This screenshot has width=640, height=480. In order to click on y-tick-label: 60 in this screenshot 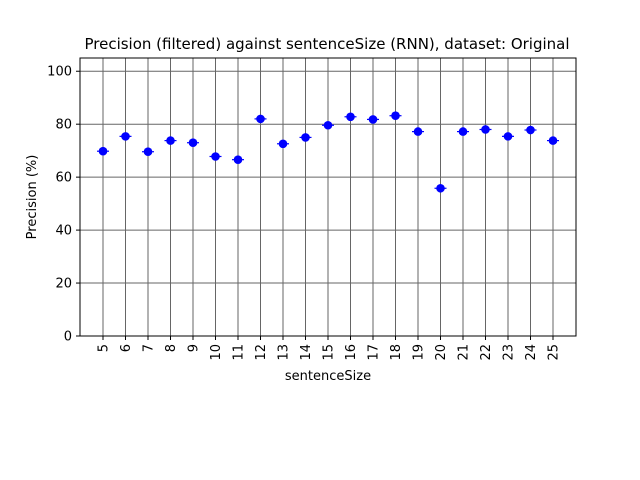, I will do `click(63, 178)`.